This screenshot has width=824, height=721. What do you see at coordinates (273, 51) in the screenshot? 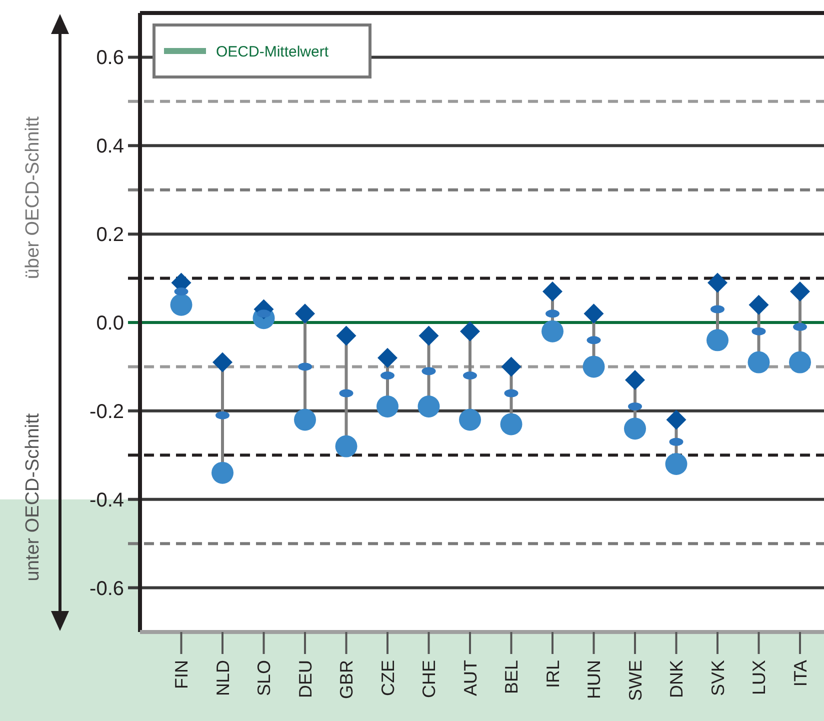
I see `legend-label: OECD-Mittelwert` at bounding box center [273, 51].